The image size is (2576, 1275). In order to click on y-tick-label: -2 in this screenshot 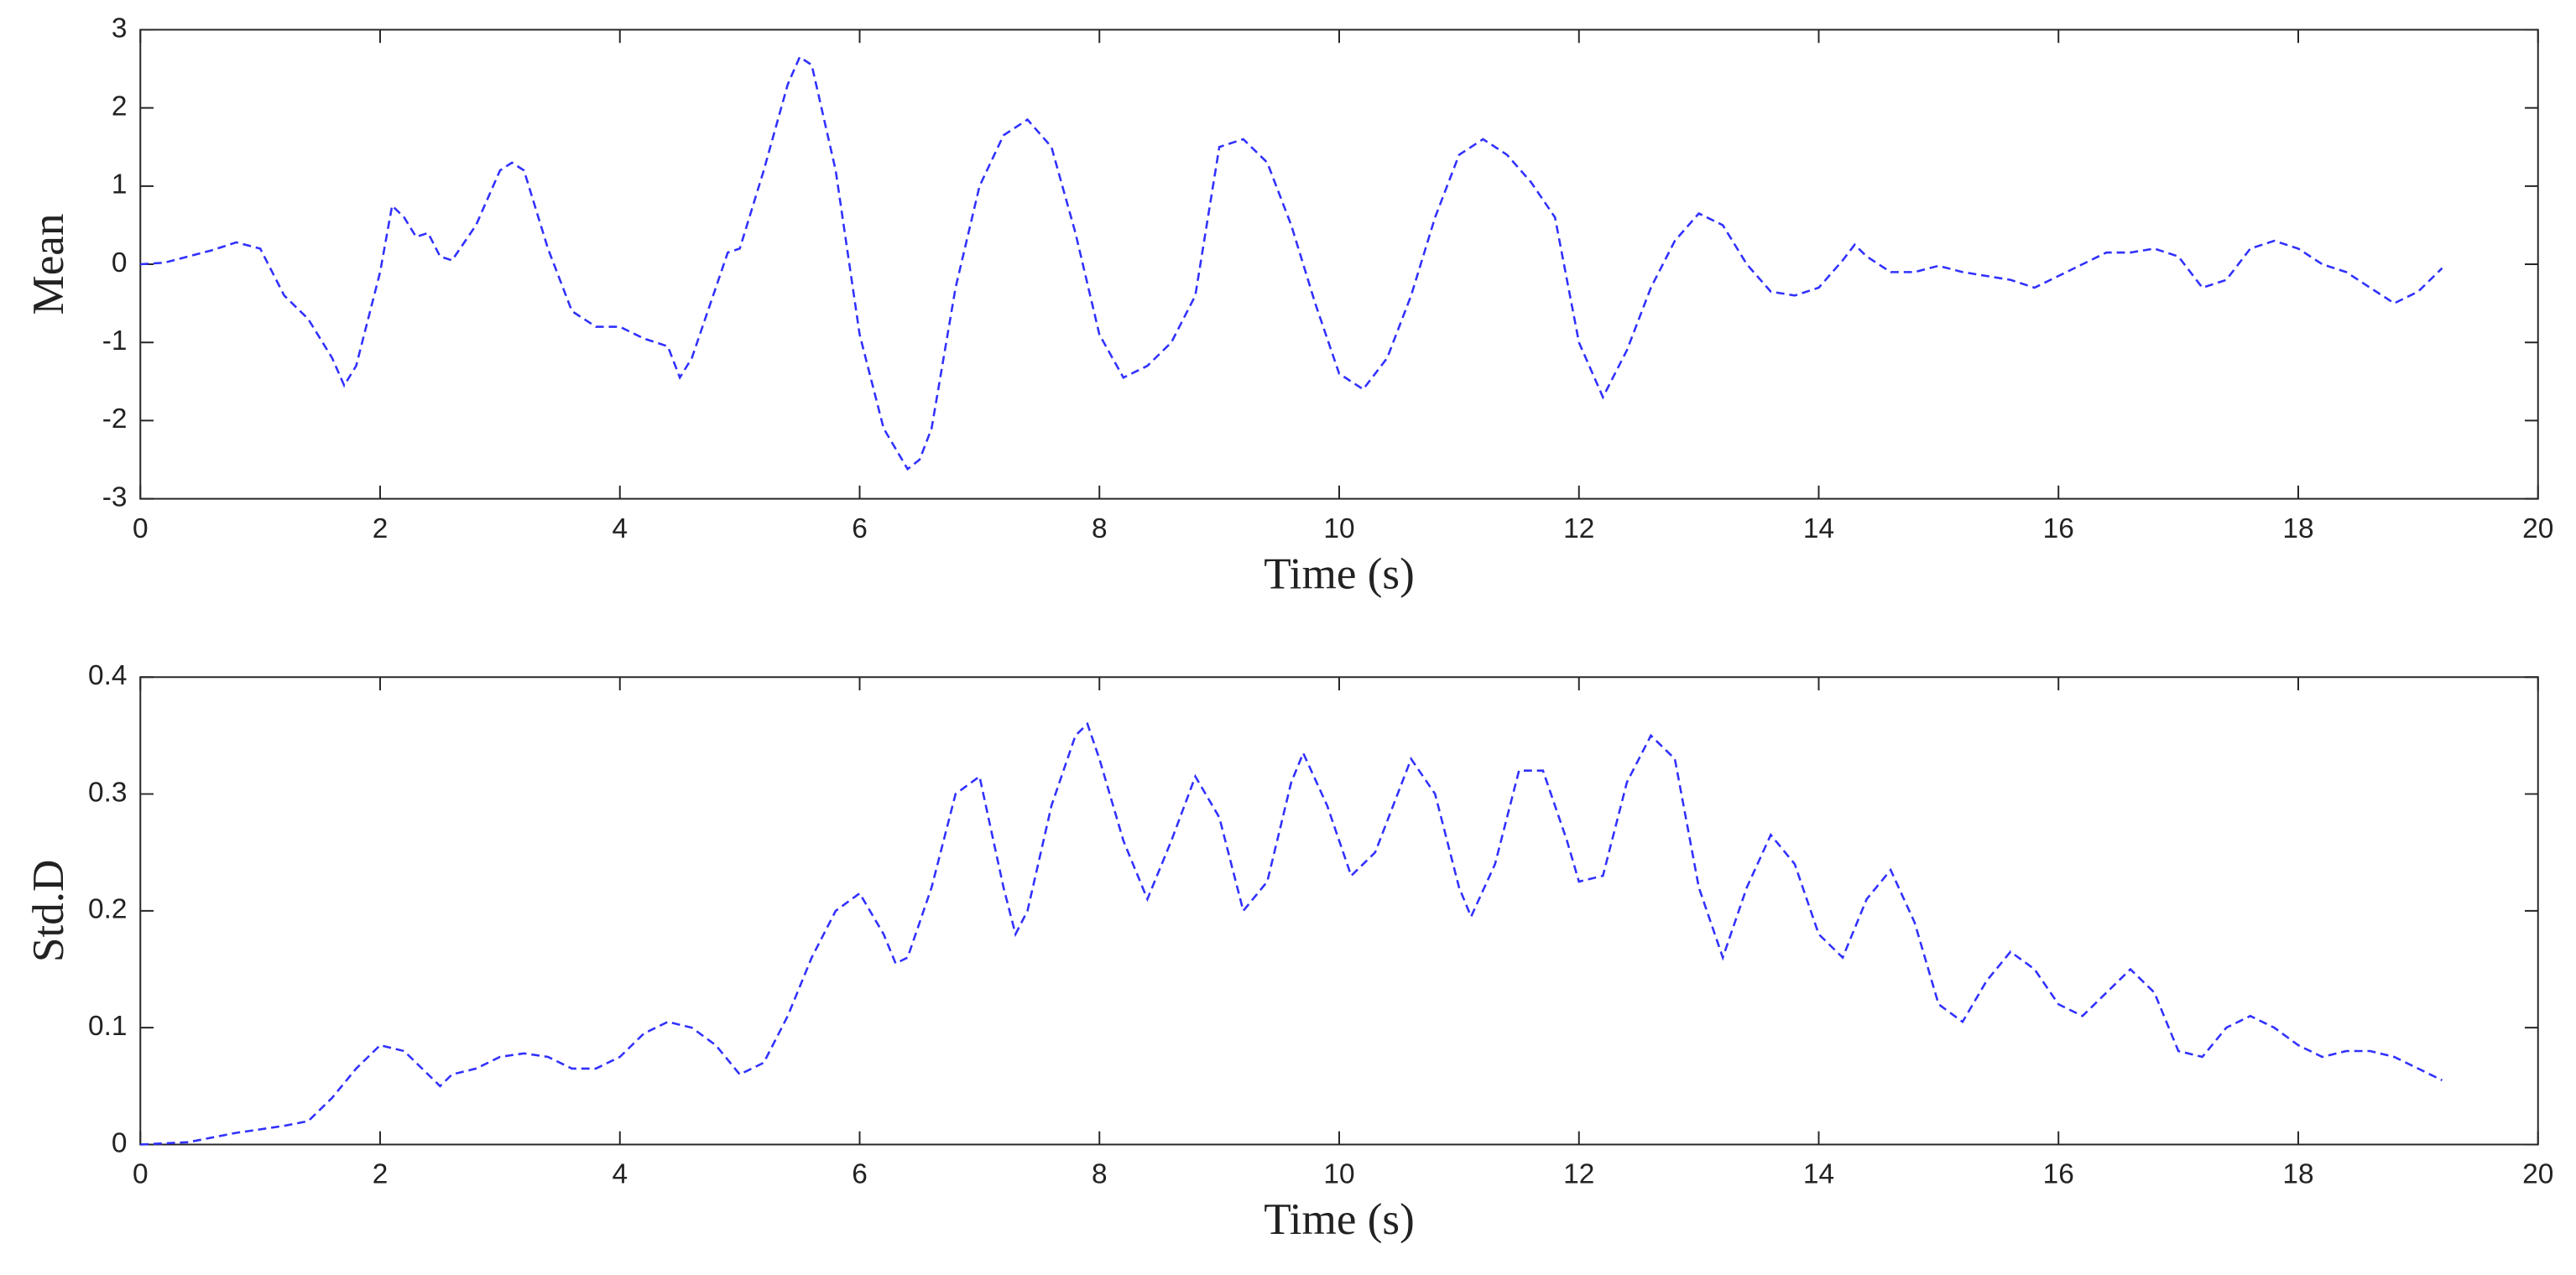, I will do `click(115, 419)`.